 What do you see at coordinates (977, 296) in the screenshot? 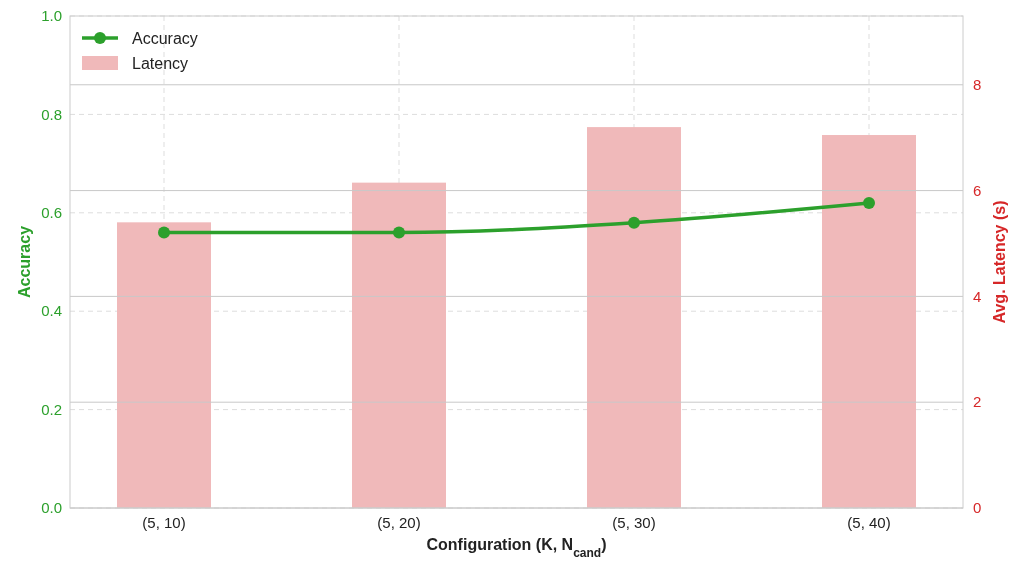
I see `y2-tick-label: 4` at bounding box center [977, 296].